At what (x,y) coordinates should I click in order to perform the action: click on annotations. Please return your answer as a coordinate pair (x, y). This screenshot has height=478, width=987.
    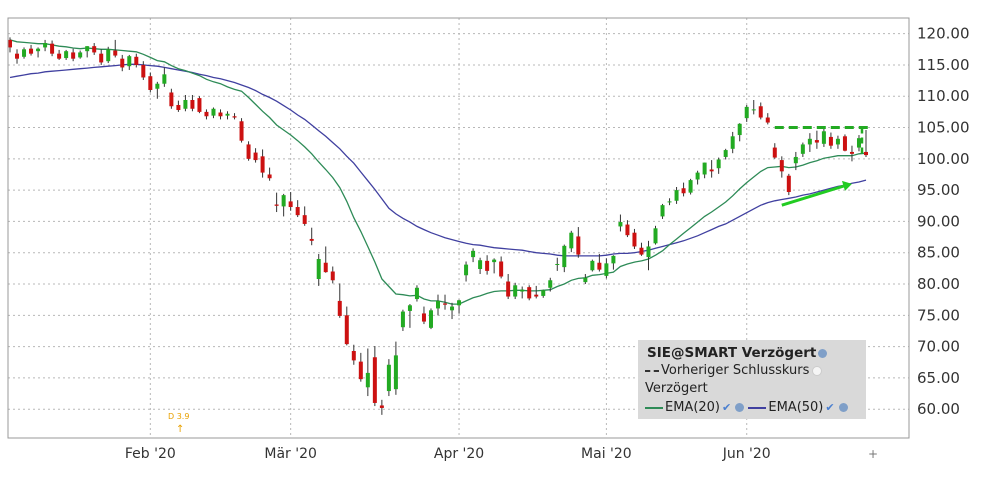
    Looking at the image, I should click on (821, 166).